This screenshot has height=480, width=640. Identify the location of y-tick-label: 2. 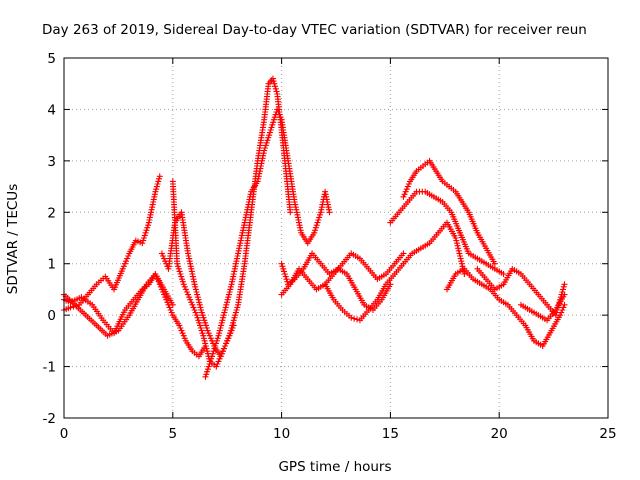
(51, 213).